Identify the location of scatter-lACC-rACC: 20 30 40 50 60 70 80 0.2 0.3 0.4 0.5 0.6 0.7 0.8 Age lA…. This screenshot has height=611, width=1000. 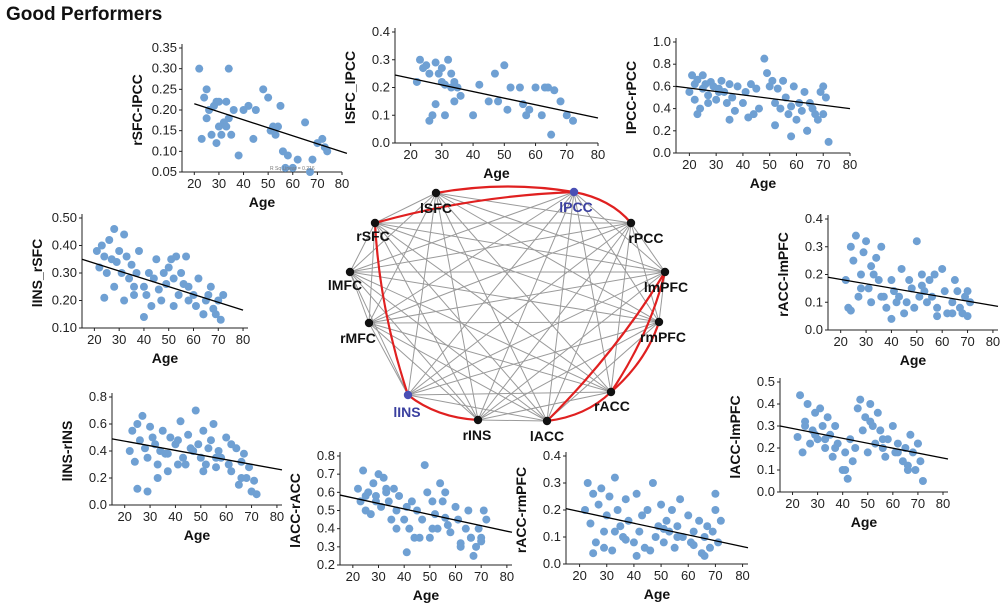
(400, 525).